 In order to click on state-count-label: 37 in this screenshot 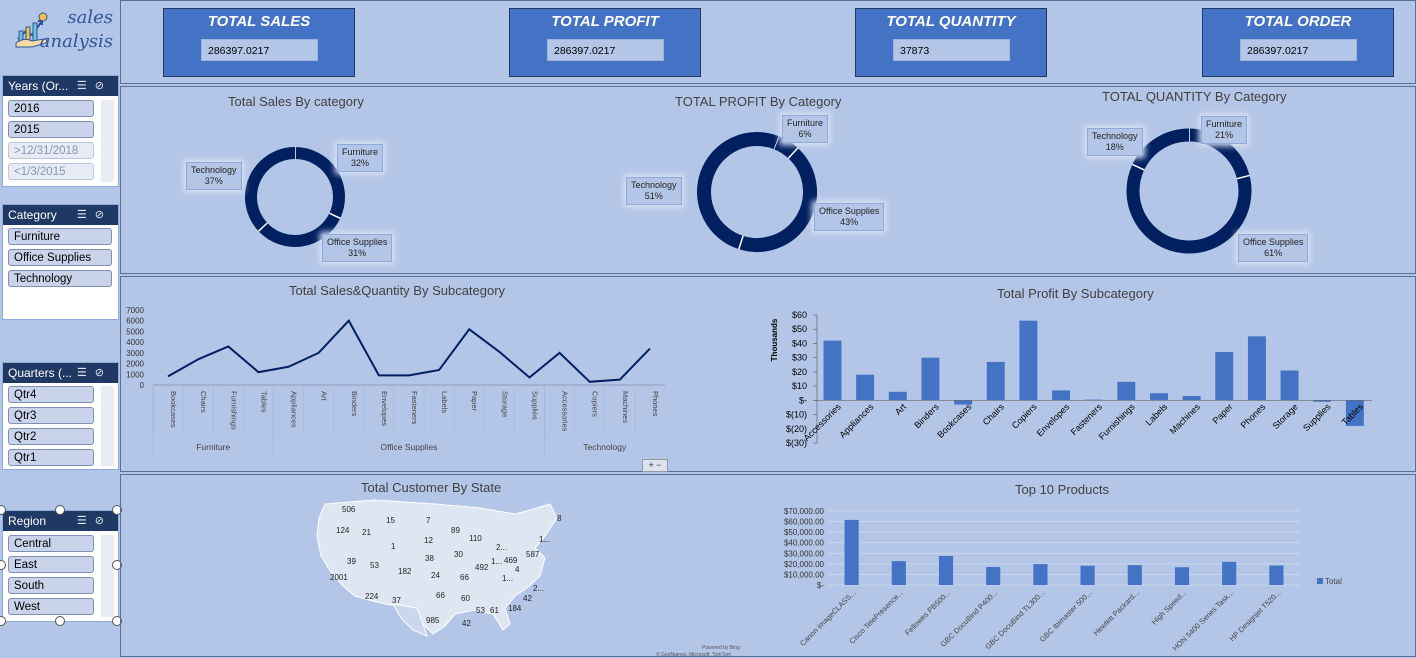, I will do `click(396, 600)`.